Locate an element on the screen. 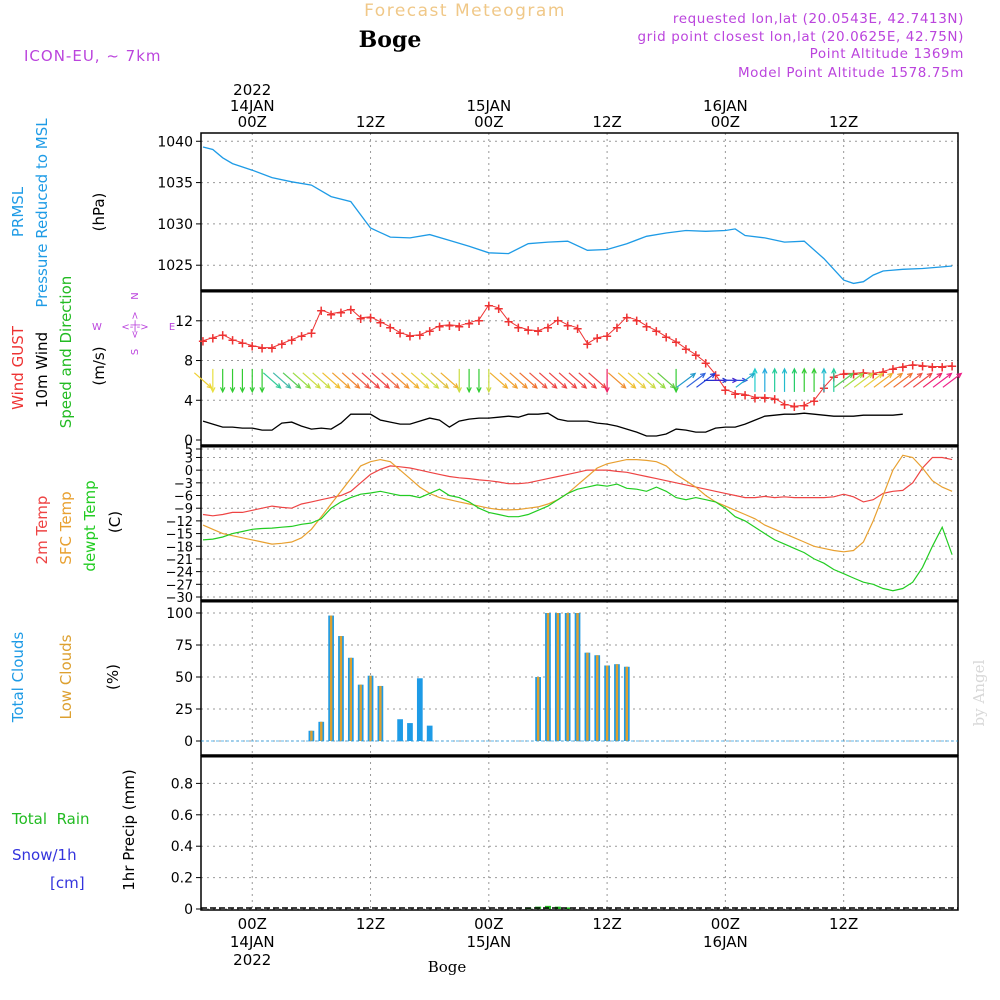 Image resolution: width=1000 pixels, height=1000 pixels. pressure-tick-label: 1025 is located at coordinates (175, 266).